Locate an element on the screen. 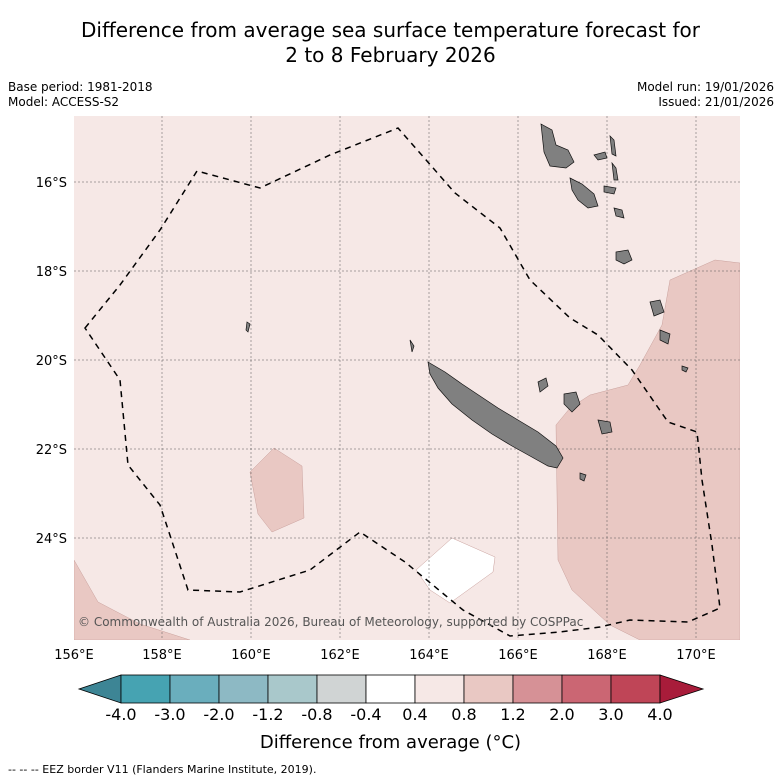 The image size is (781, 781). warm-anomaly-region-southwest is located at coordinates (132, 599).